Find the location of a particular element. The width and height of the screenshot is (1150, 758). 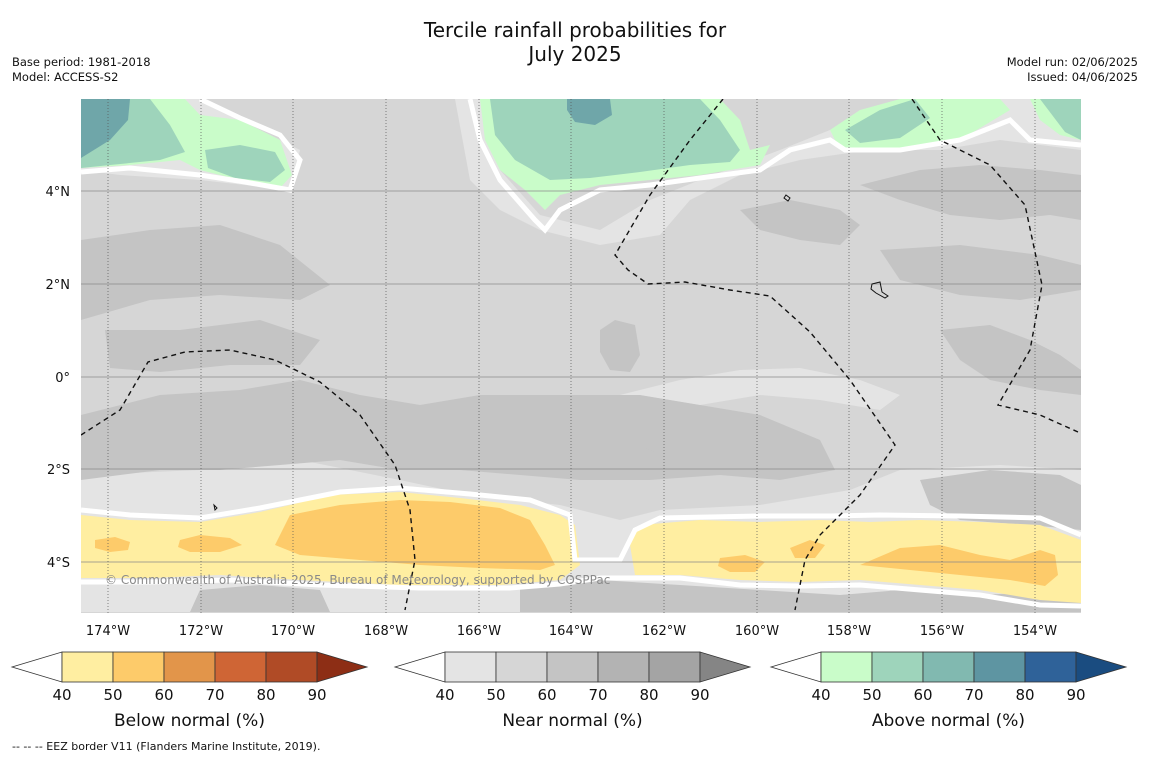

near-normal-colorbar: 40 50 60 70 80 90 Near normal (%) is located at coordinates (572, 691).